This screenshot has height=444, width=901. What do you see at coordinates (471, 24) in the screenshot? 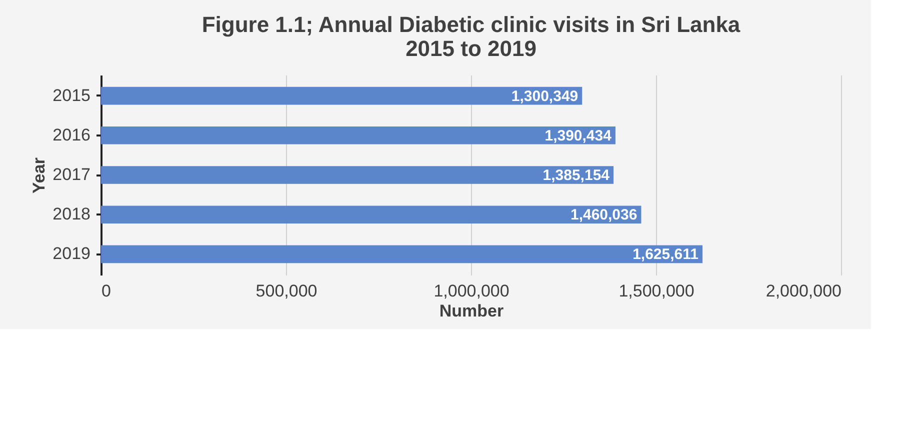
I see `text: Figure 1.1; Annual Diabetic clinic visits in Sri Lanka` at bounding box center [471, 24].